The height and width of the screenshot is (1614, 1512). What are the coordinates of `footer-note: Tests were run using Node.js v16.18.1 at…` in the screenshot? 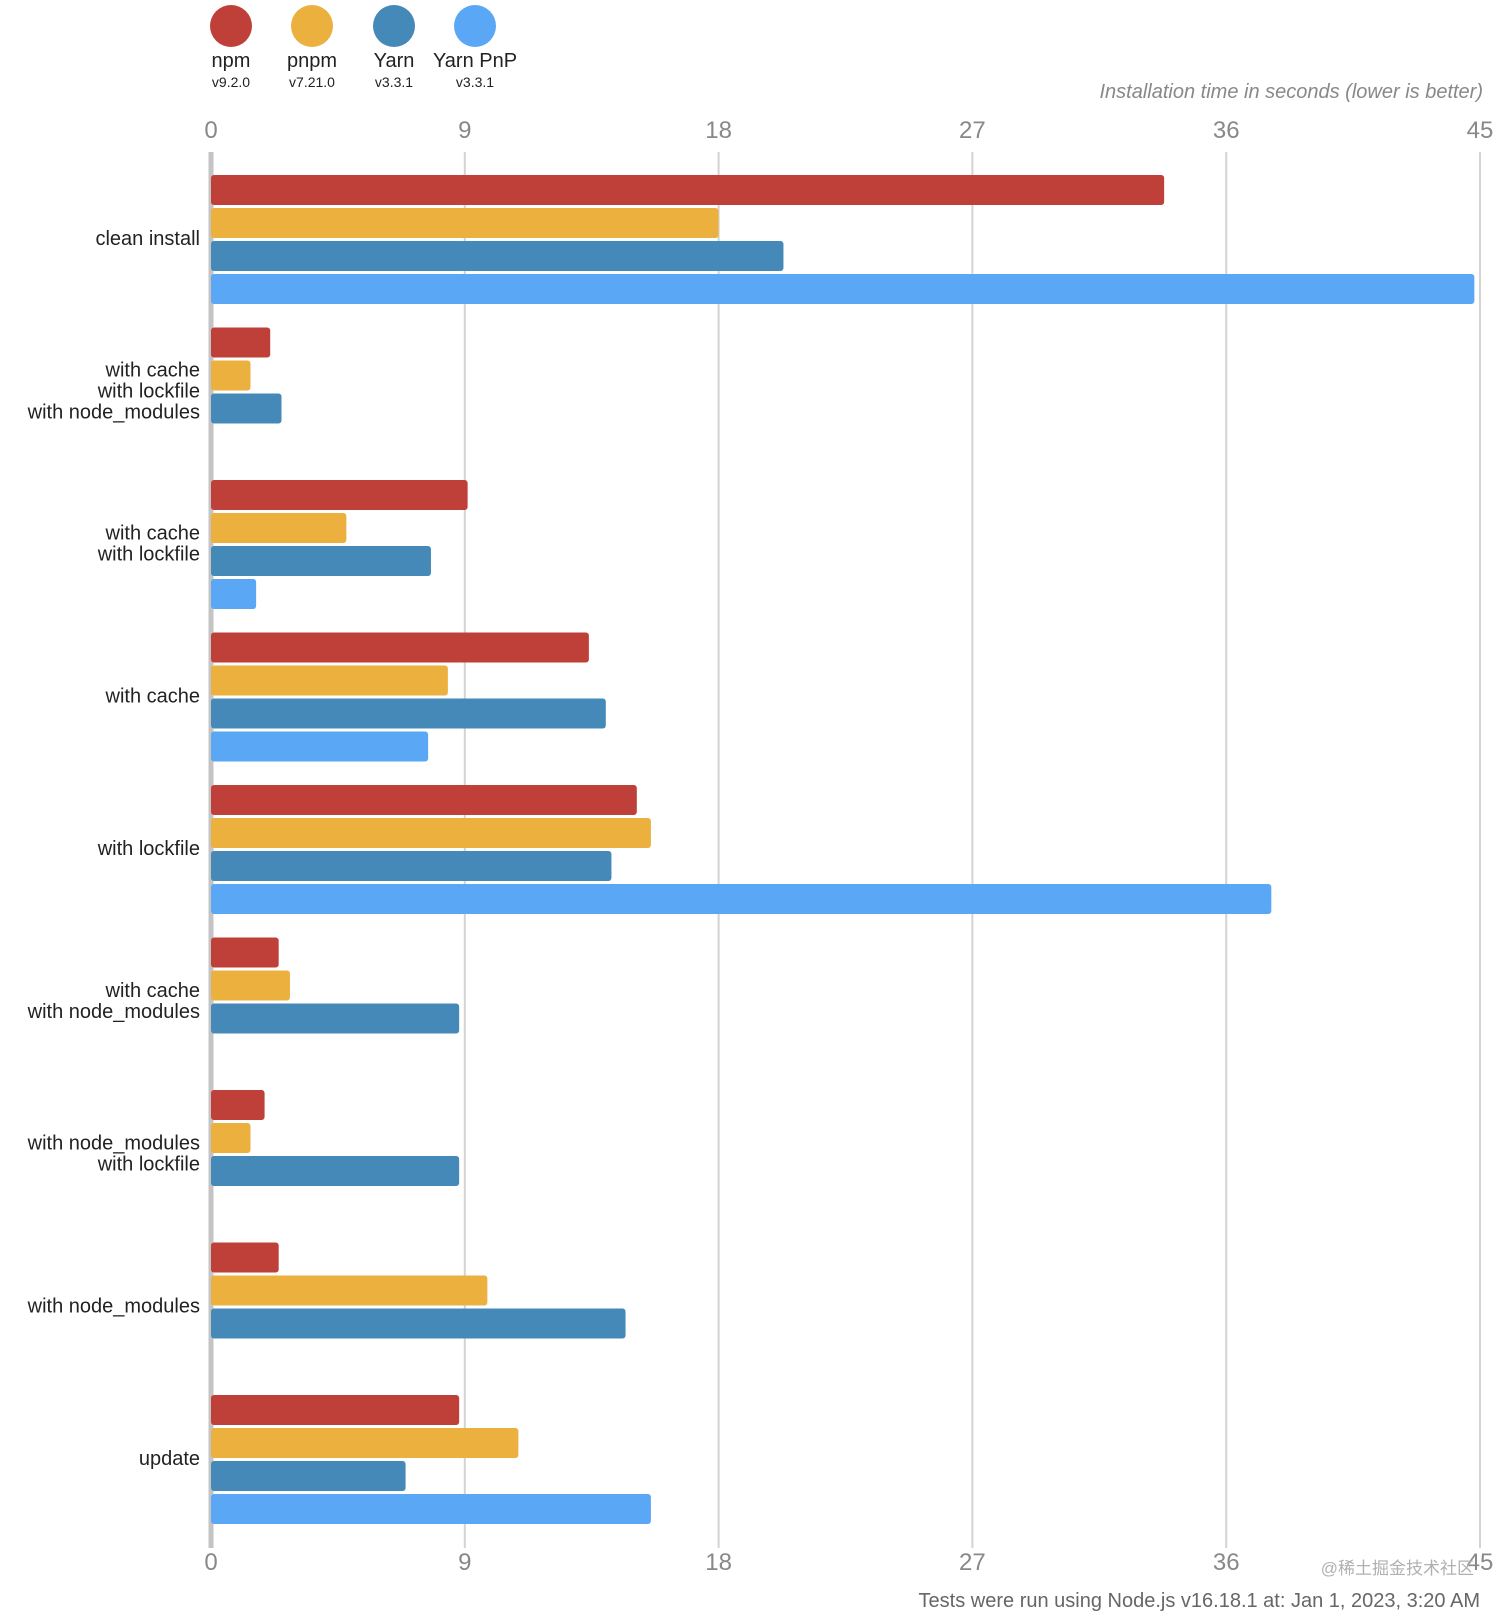 It's located at (1199, 1601).